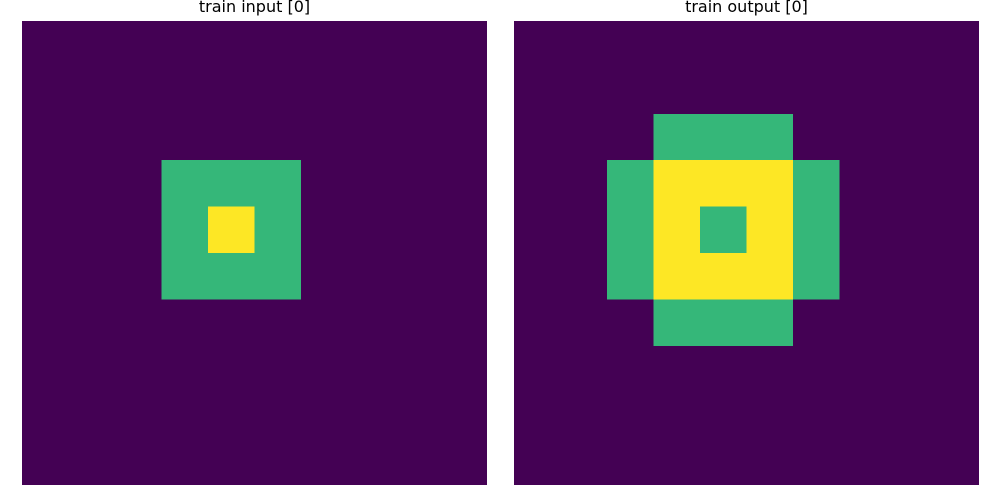  What do you see at coordinates (630, 90) in the screenshot?
I see `output-cell-r1-c2` at bounding box center [630, 90].